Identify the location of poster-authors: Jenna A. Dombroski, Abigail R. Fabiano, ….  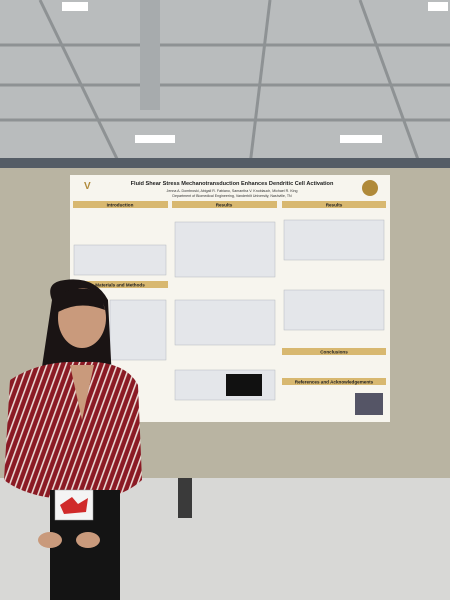
(232, 191).